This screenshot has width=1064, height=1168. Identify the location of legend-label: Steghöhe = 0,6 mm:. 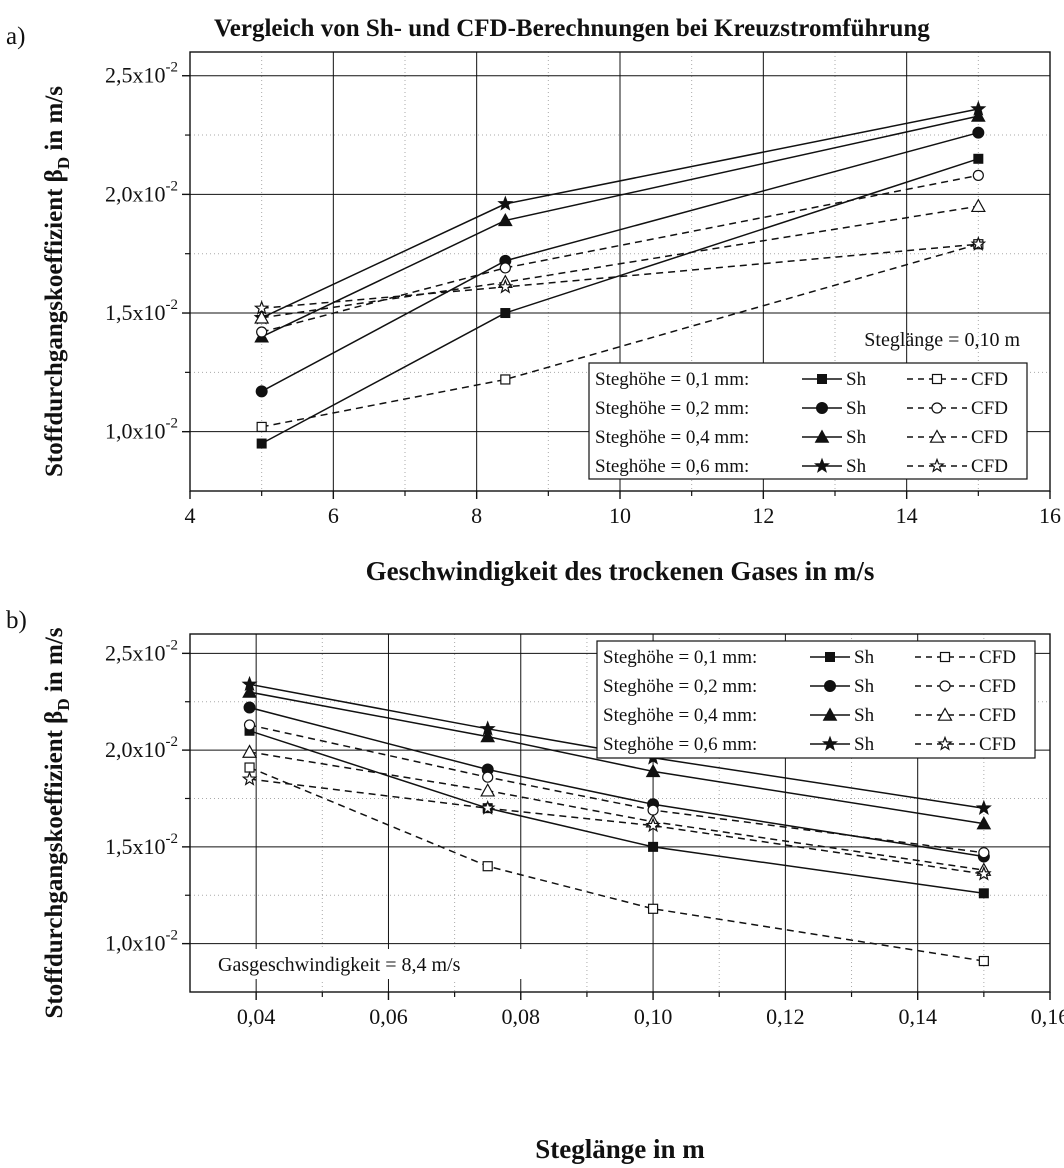
(672, 466).